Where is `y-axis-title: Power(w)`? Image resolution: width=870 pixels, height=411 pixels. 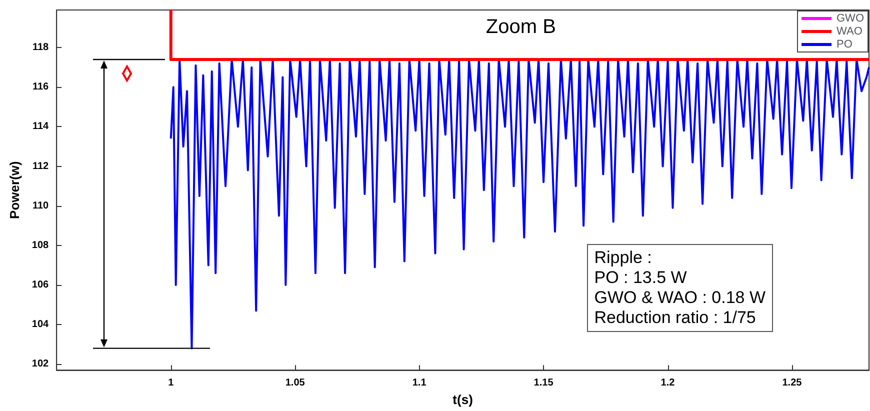 y-axis-title: Power(w) is located at coordinates (14, 190).